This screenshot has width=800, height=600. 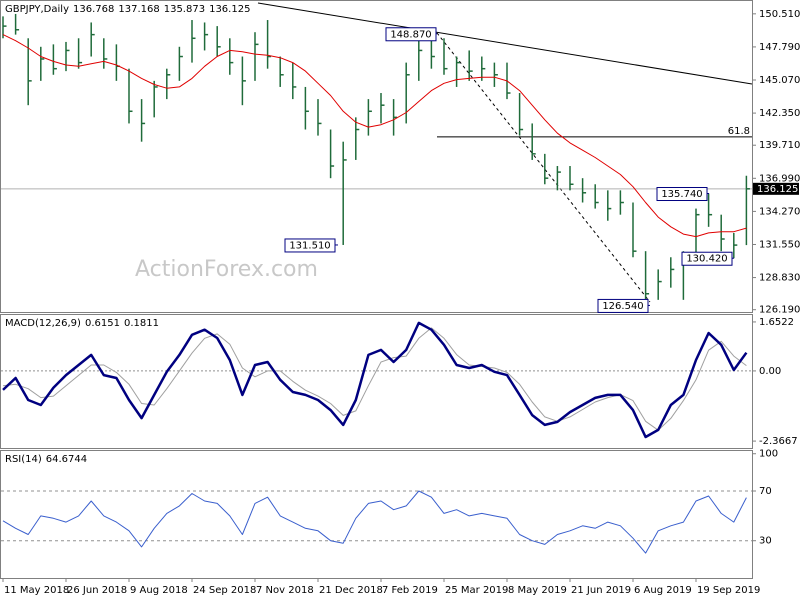 What do you see at coordinates (537, 590) in the screenshot?
I see `x-tick-label: 8 May 2019` at bounding box center [537, 590].